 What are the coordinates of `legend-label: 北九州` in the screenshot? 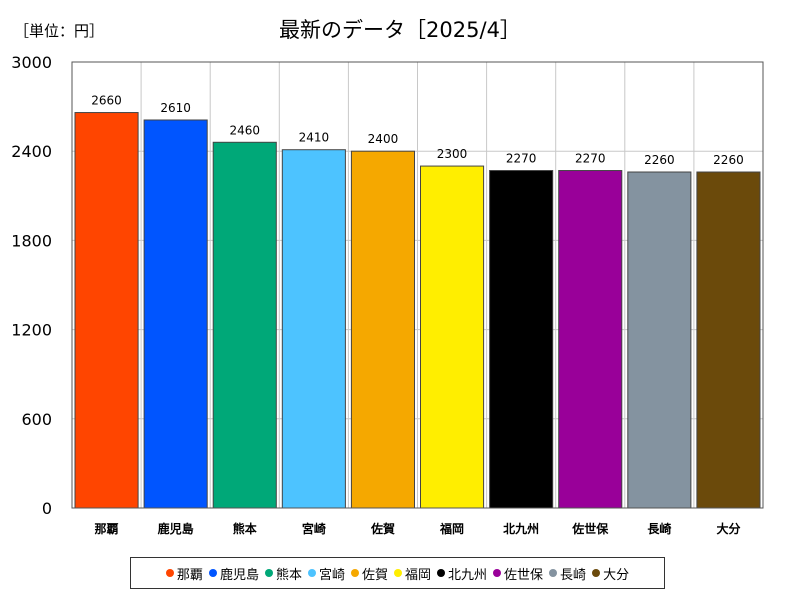 It's located at (468, 575).